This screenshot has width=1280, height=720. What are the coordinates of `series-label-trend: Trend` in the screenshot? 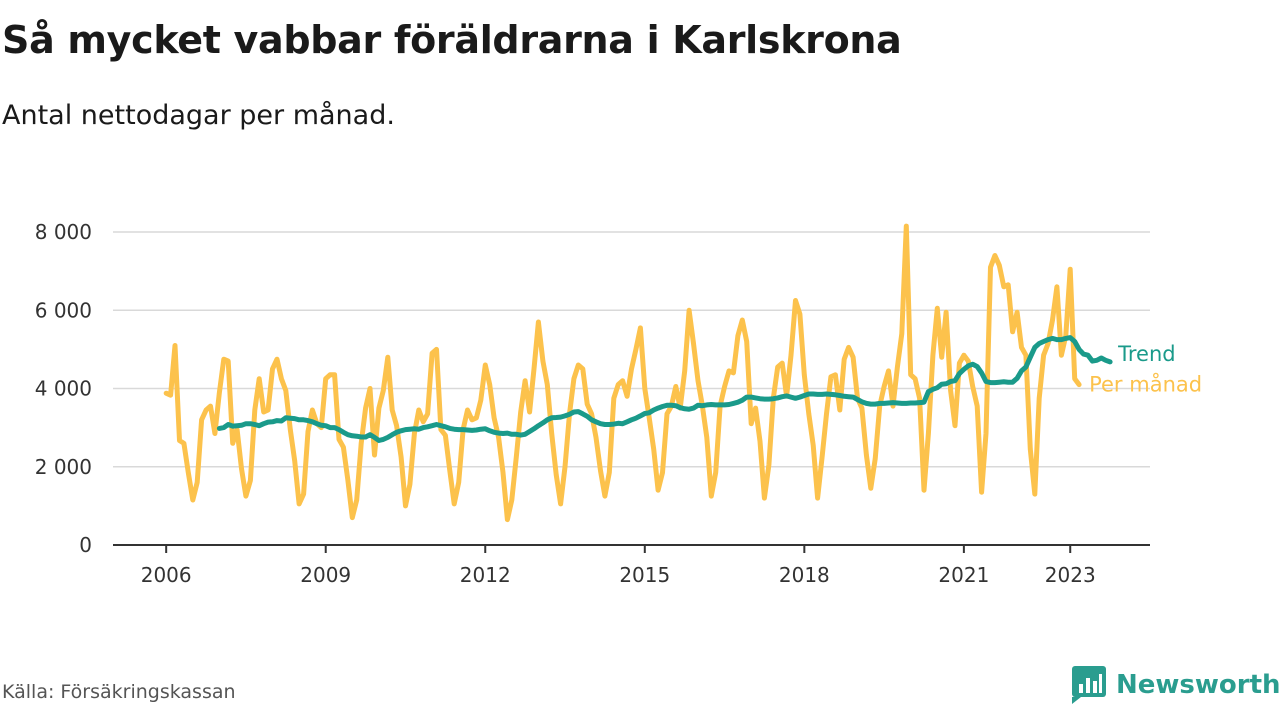 It's located at (1146, 354).